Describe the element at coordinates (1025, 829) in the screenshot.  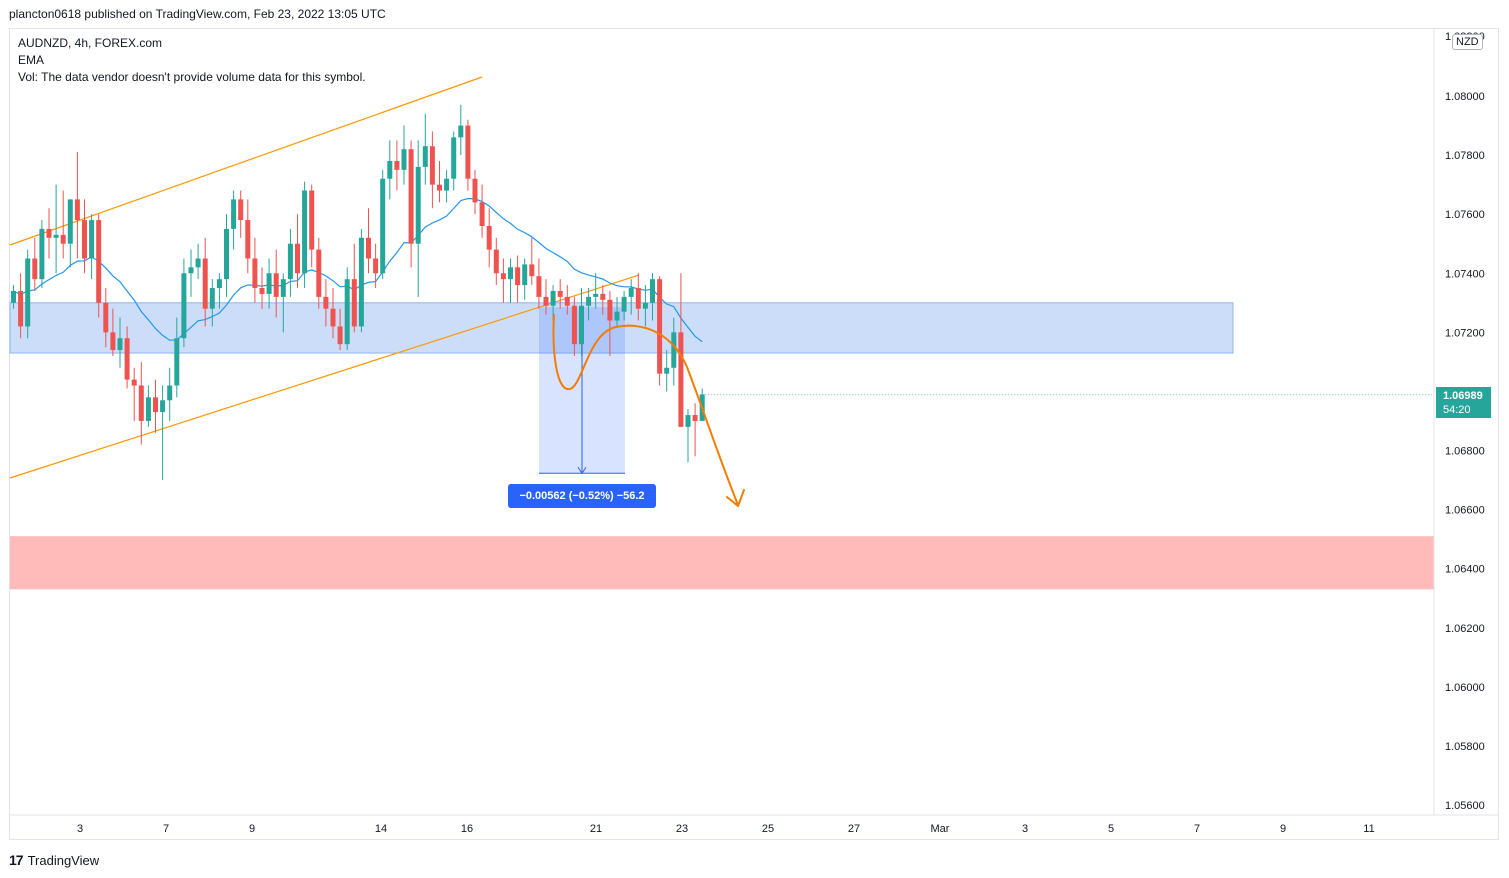
I see `time-tick-label: 3` at that location.